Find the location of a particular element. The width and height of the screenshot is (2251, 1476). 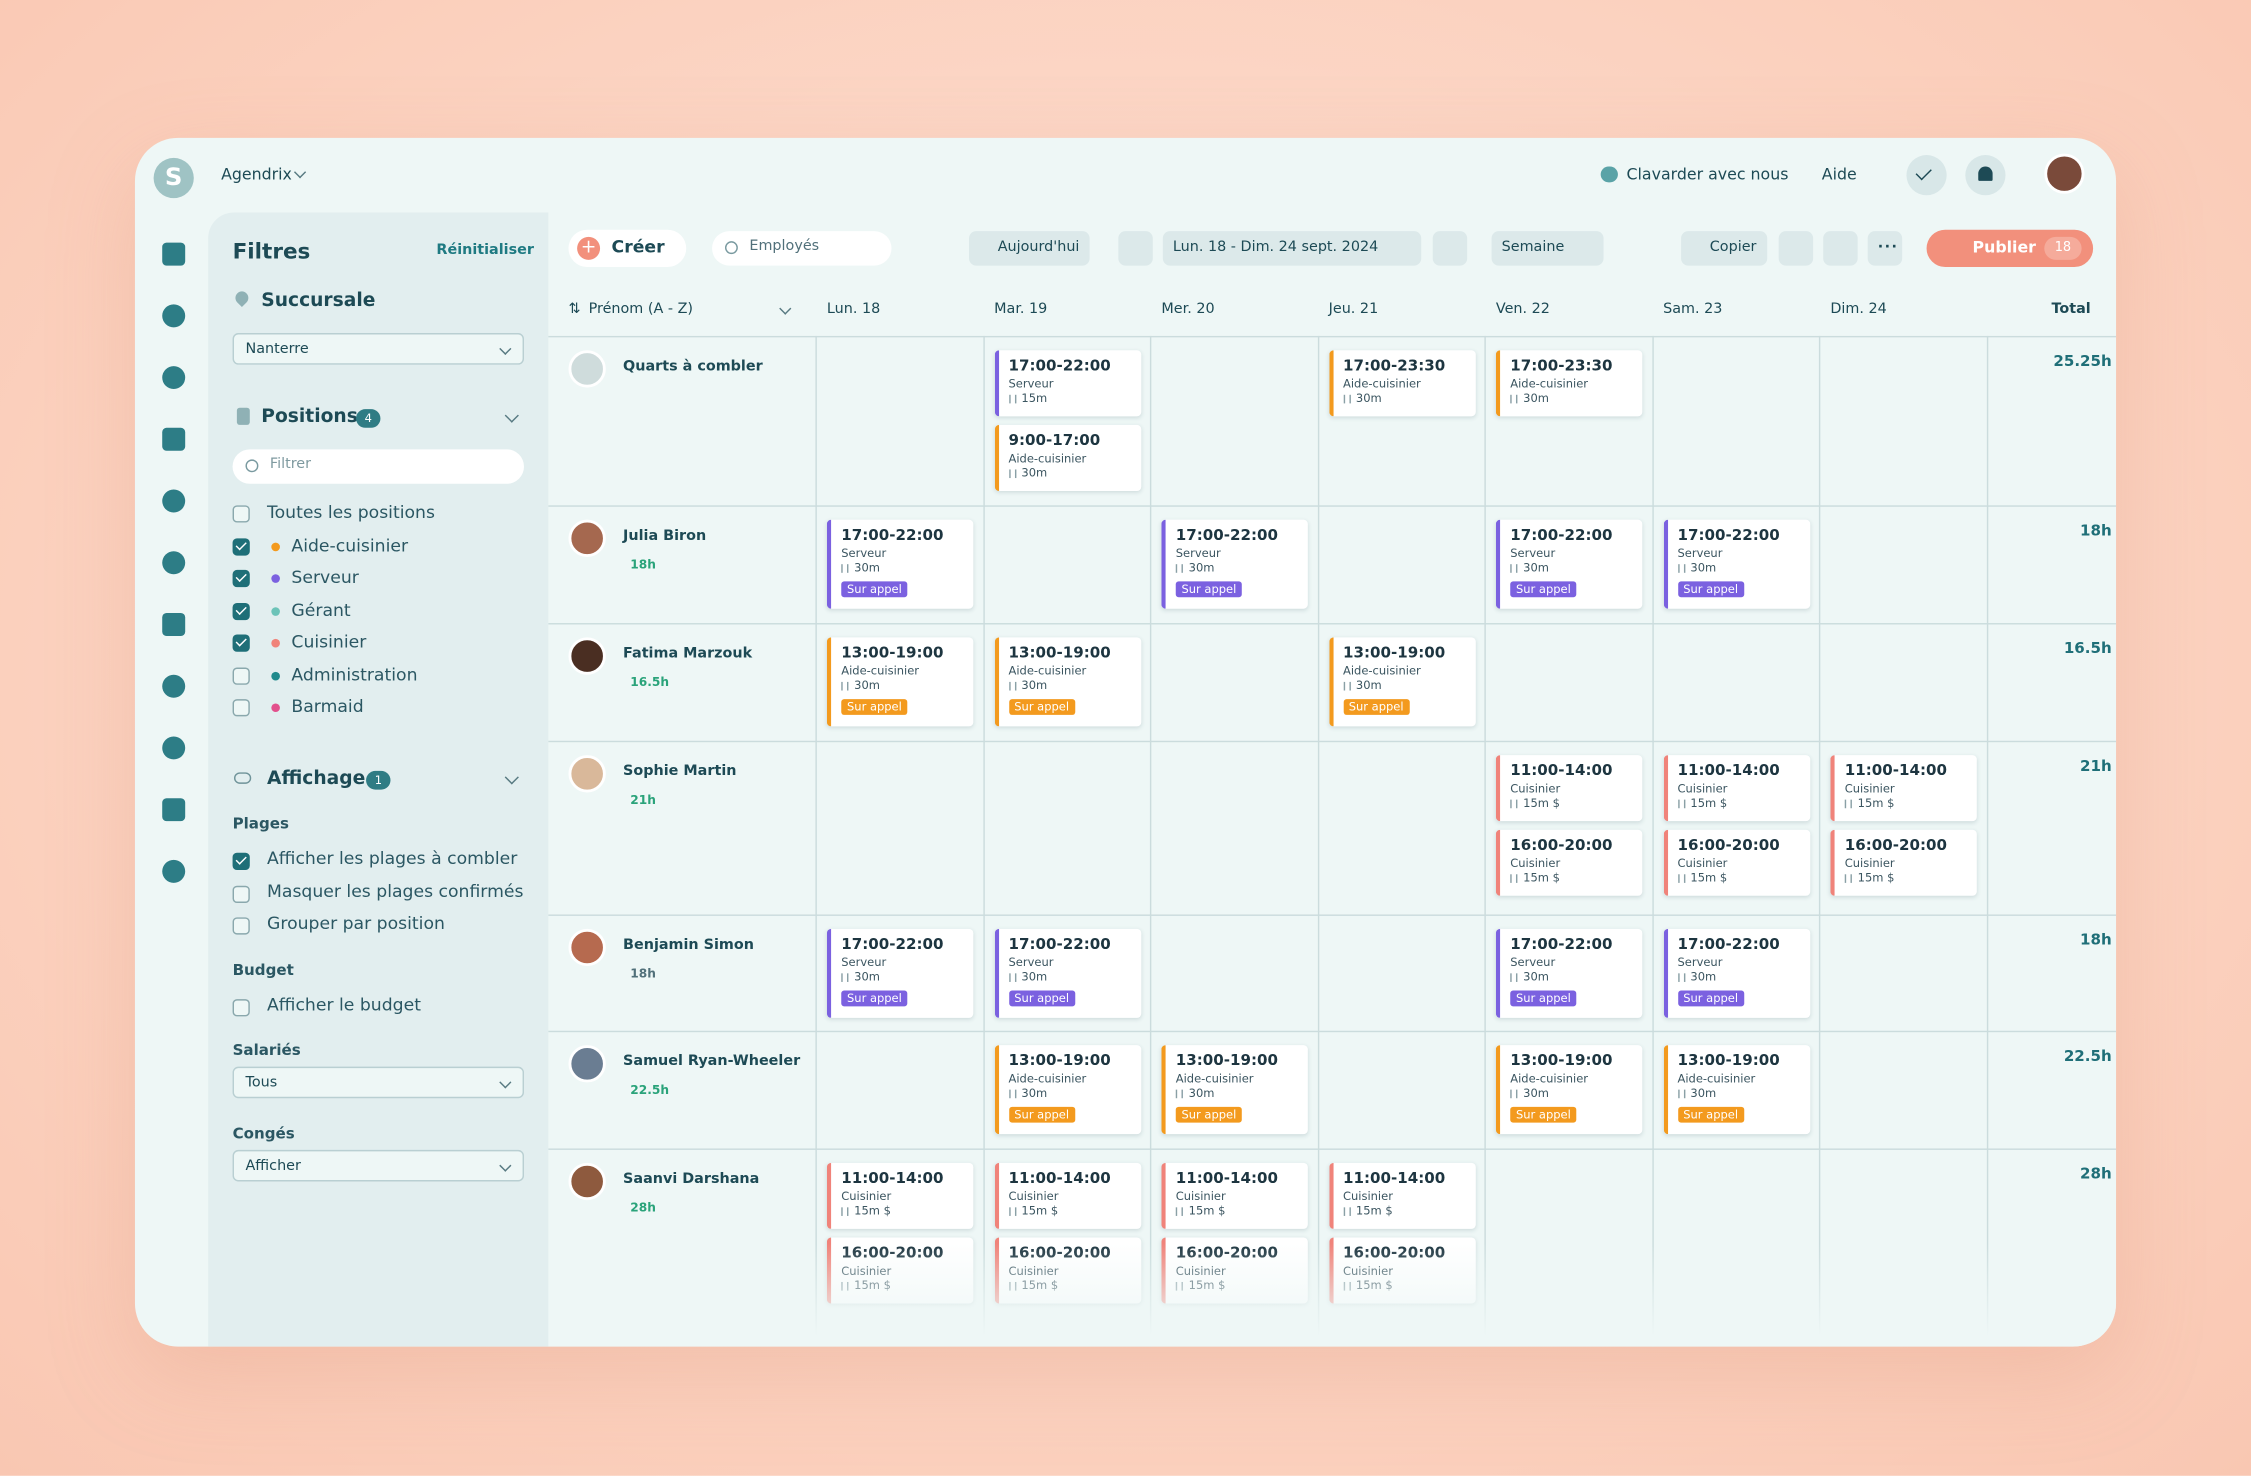

create-button: + Créer is located at coordinates (627, 248).